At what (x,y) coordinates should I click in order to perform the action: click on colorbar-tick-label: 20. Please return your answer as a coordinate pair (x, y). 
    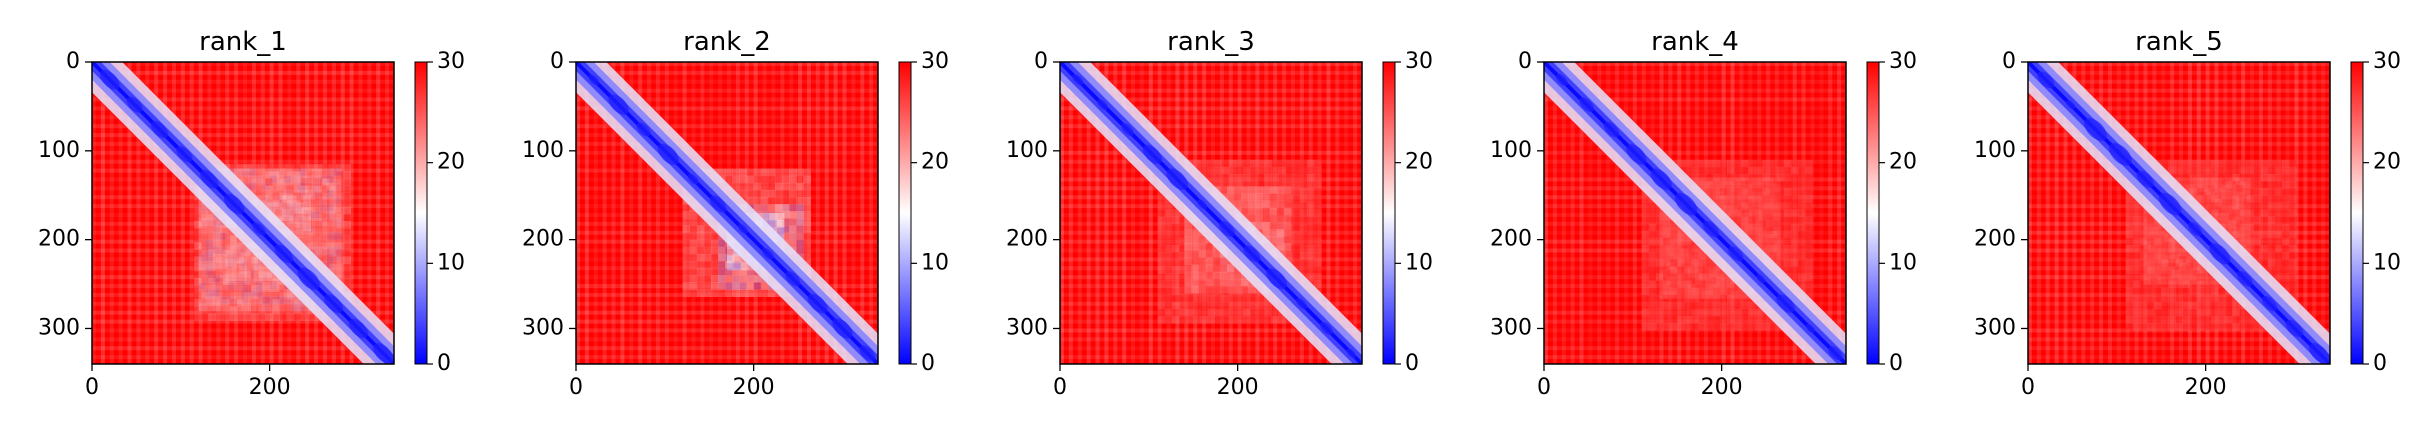
    Looking at the image, I should click on (2387, 162).